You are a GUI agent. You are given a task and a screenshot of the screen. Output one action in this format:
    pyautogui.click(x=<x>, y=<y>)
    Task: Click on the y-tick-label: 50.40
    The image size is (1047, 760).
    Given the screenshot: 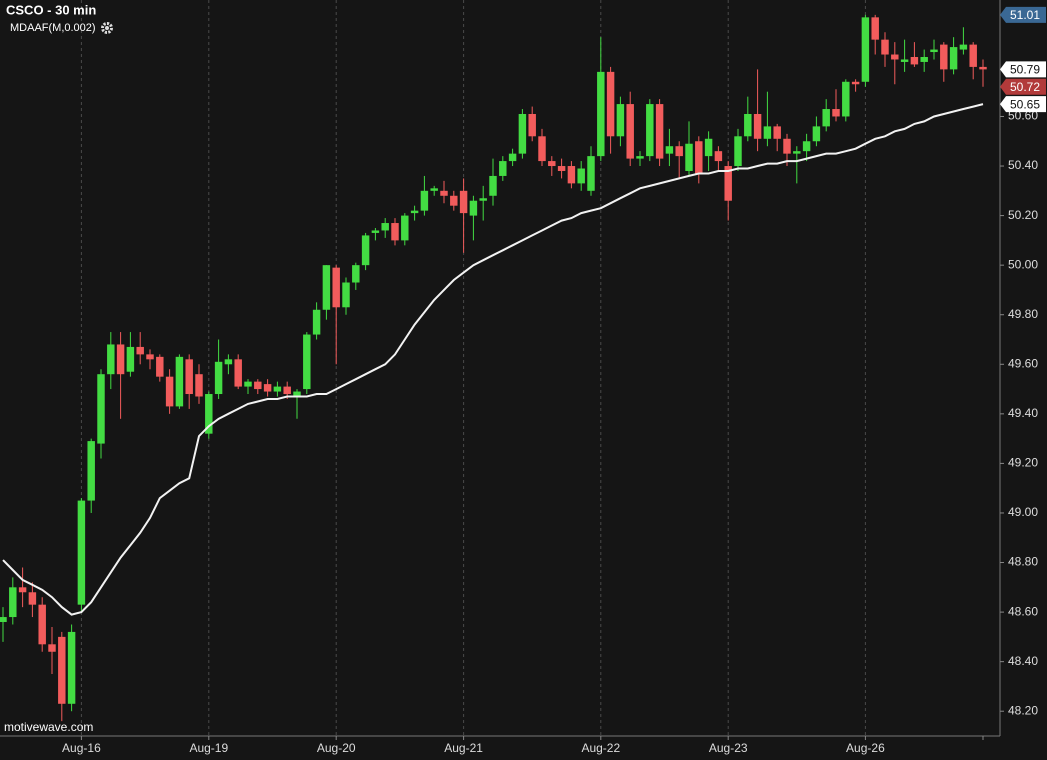 What is the action you would take?
    pyautogui.click(x=1023, y=165)
    